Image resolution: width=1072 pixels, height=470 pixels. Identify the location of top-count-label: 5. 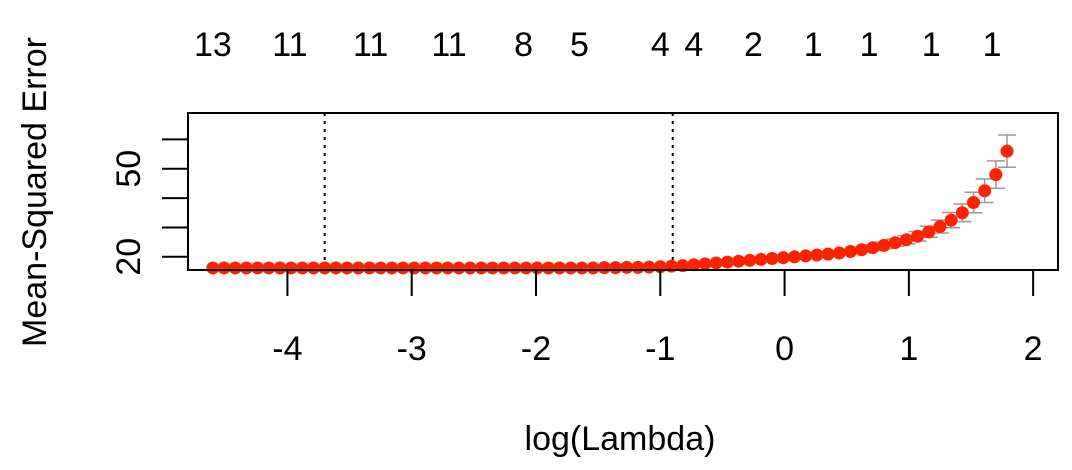
(579, 45).